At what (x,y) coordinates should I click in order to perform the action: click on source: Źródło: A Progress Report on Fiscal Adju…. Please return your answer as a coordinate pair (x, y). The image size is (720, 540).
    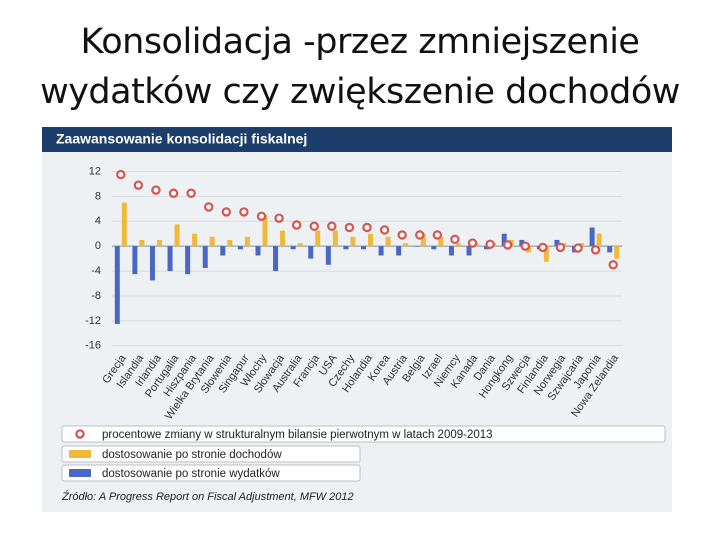
    Looking at the image, I should click on (207, 496).